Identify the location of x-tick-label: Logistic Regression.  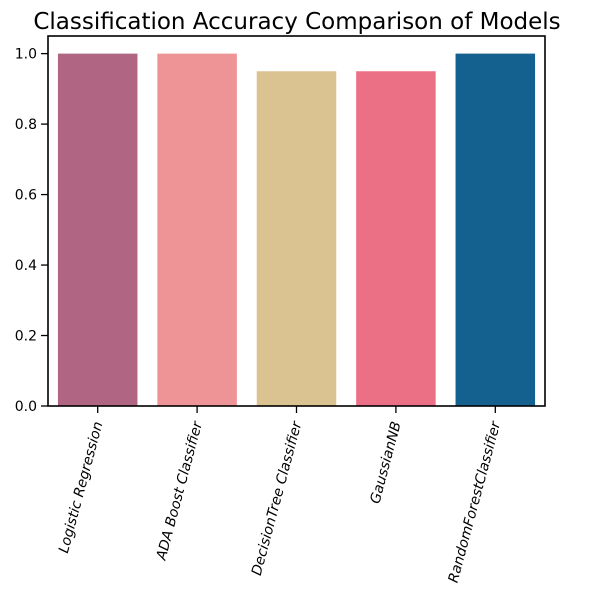
(81, 487).